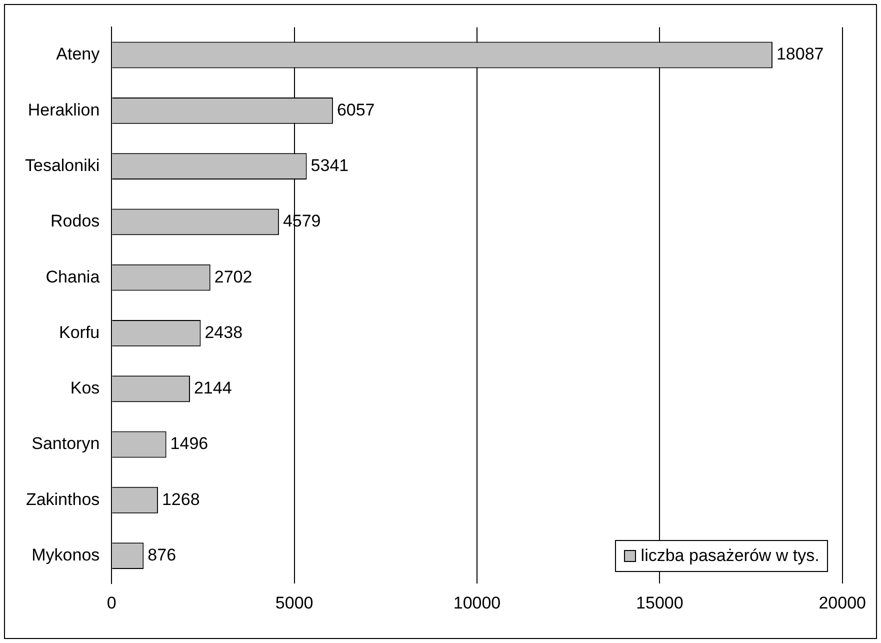  What do you see at coordinates (78, 54) in the screenshot?
I see `y-tick-label: Ateny` at bounding box center [78, 54].